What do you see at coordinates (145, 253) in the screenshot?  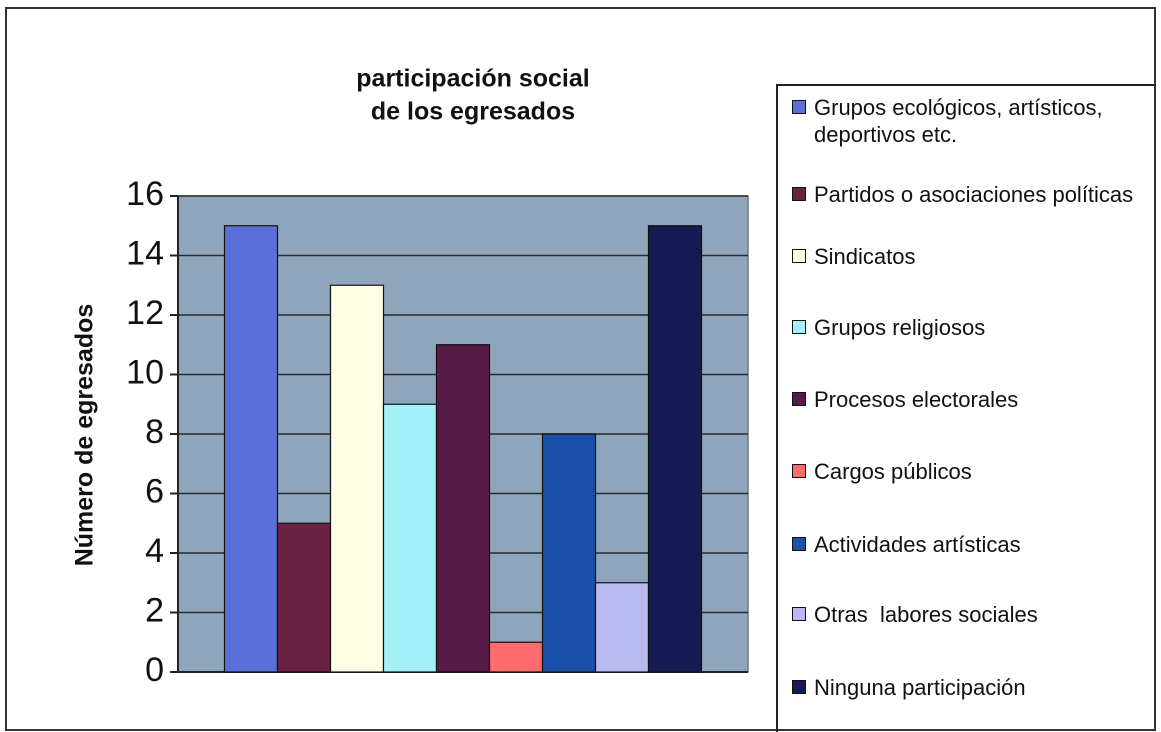 I see `y-tick-label: 14` at bounding box center [145, 253].